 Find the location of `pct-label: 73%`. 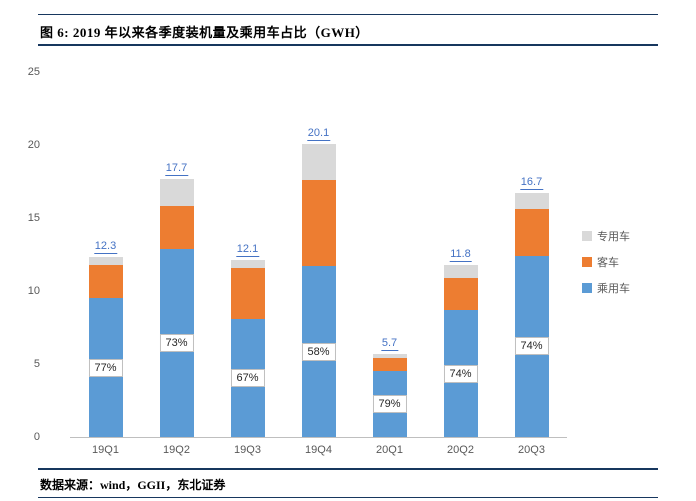

pct-label: 73% is located at coordinates (176, 342).